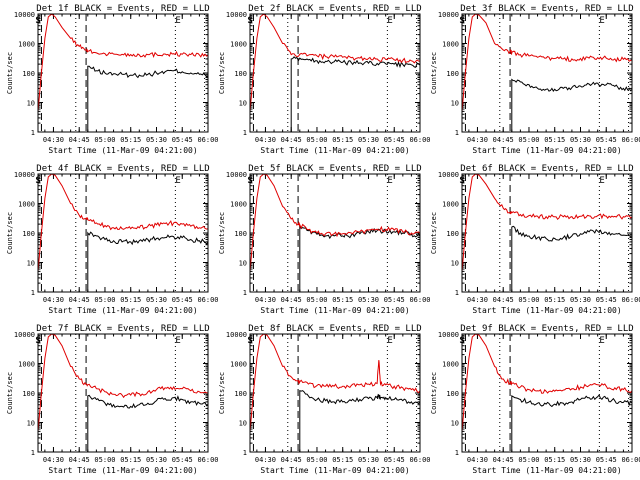  What do you see at coordinates (122, 9) in the screenshot?
I see `panel-title: Det 1f BLACK = Events, RED = LLD` at bounding box center [122, 9].